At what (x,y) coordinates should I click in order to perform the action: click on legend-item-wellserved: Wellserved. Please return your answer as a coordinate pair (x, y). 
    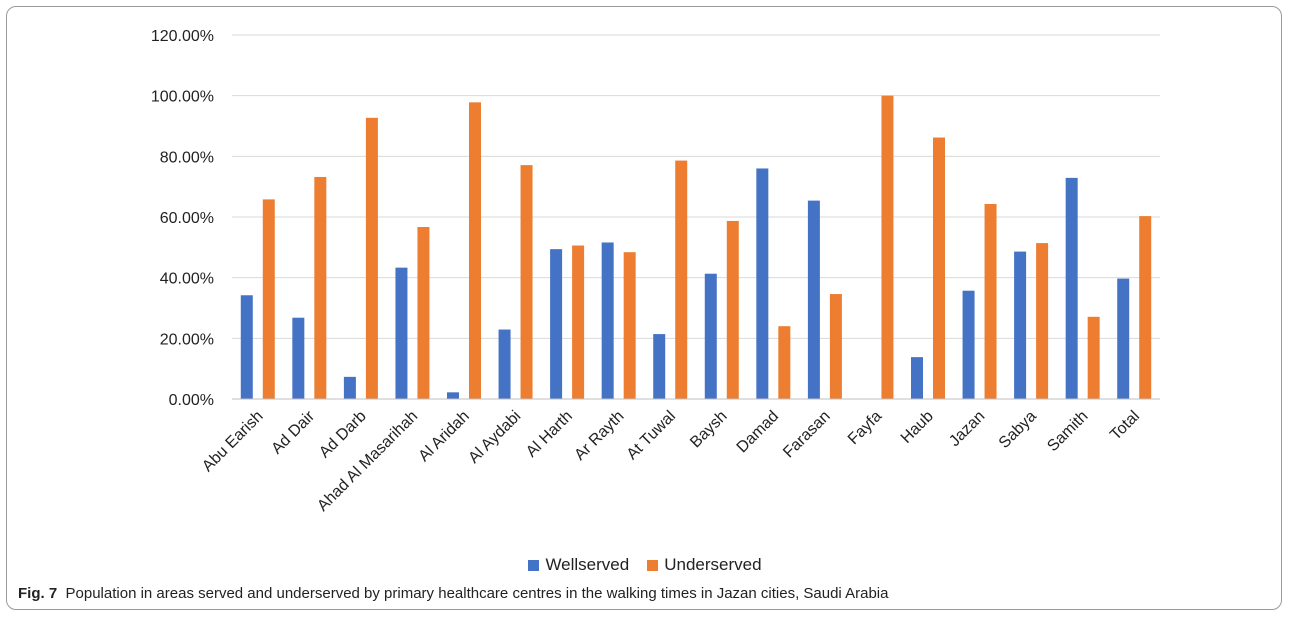
    Looking at the image, I should click on (578, 565).